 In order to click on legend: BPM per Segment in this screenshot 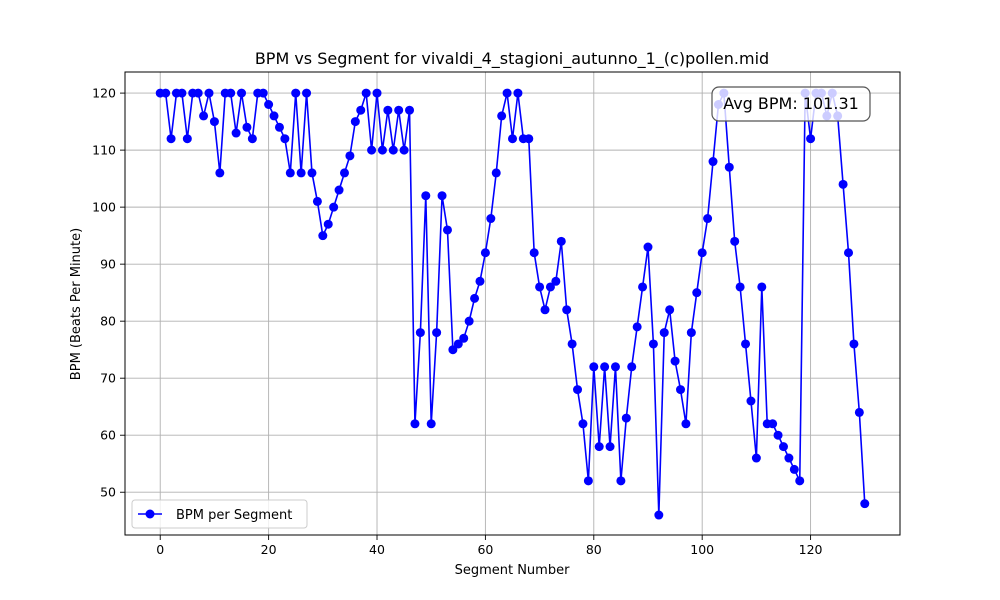, I will do `click(219, 514)`.